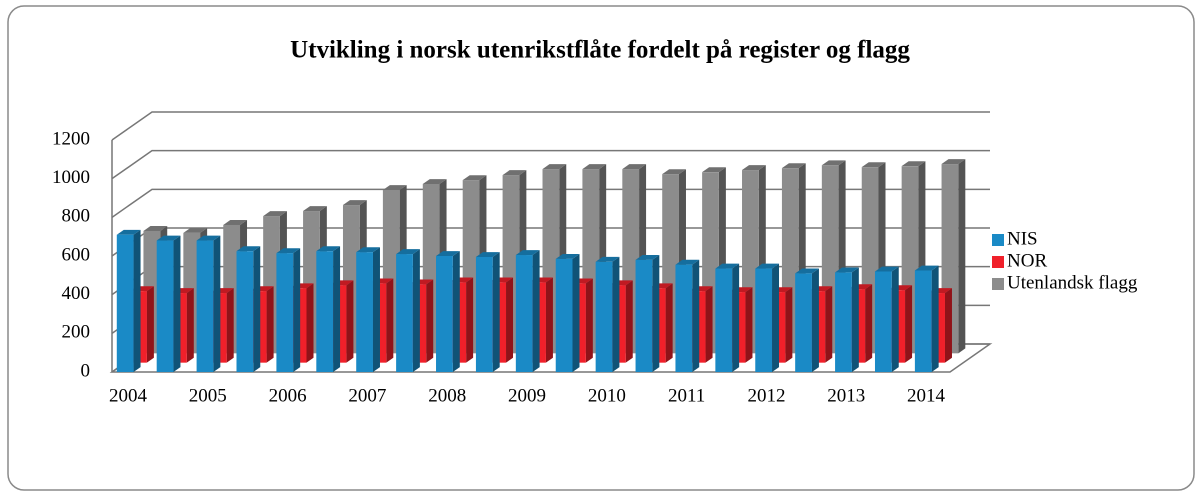 The image size is (1202, 497). I want to click on x-tick-label: 2010, so click(607, 395).